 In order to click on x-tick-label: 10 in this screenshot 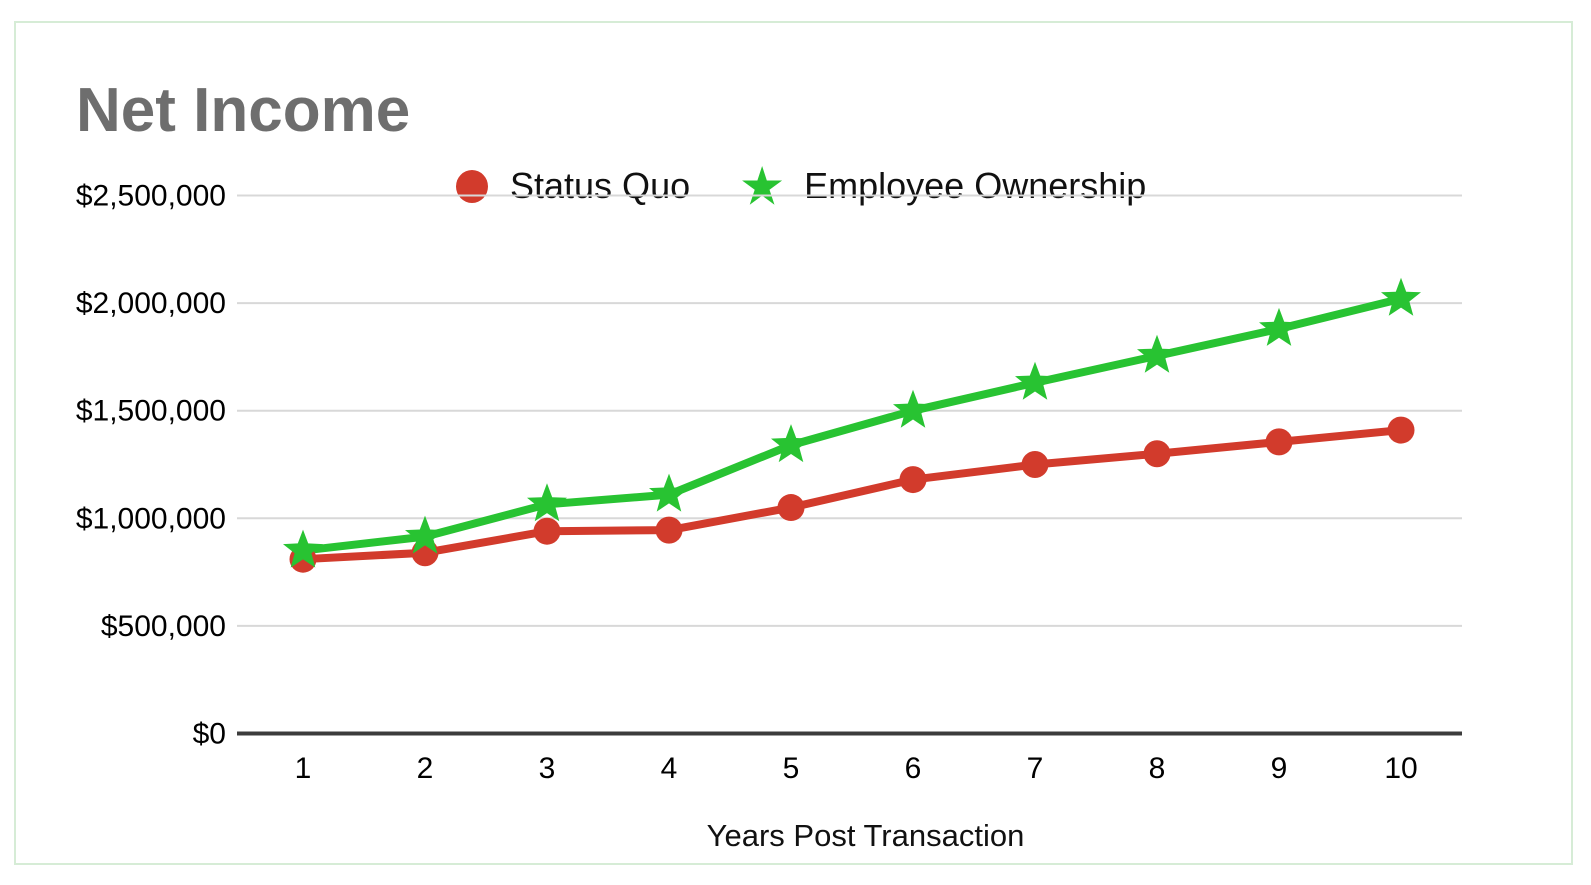, I will do `click(1400, 768)`.